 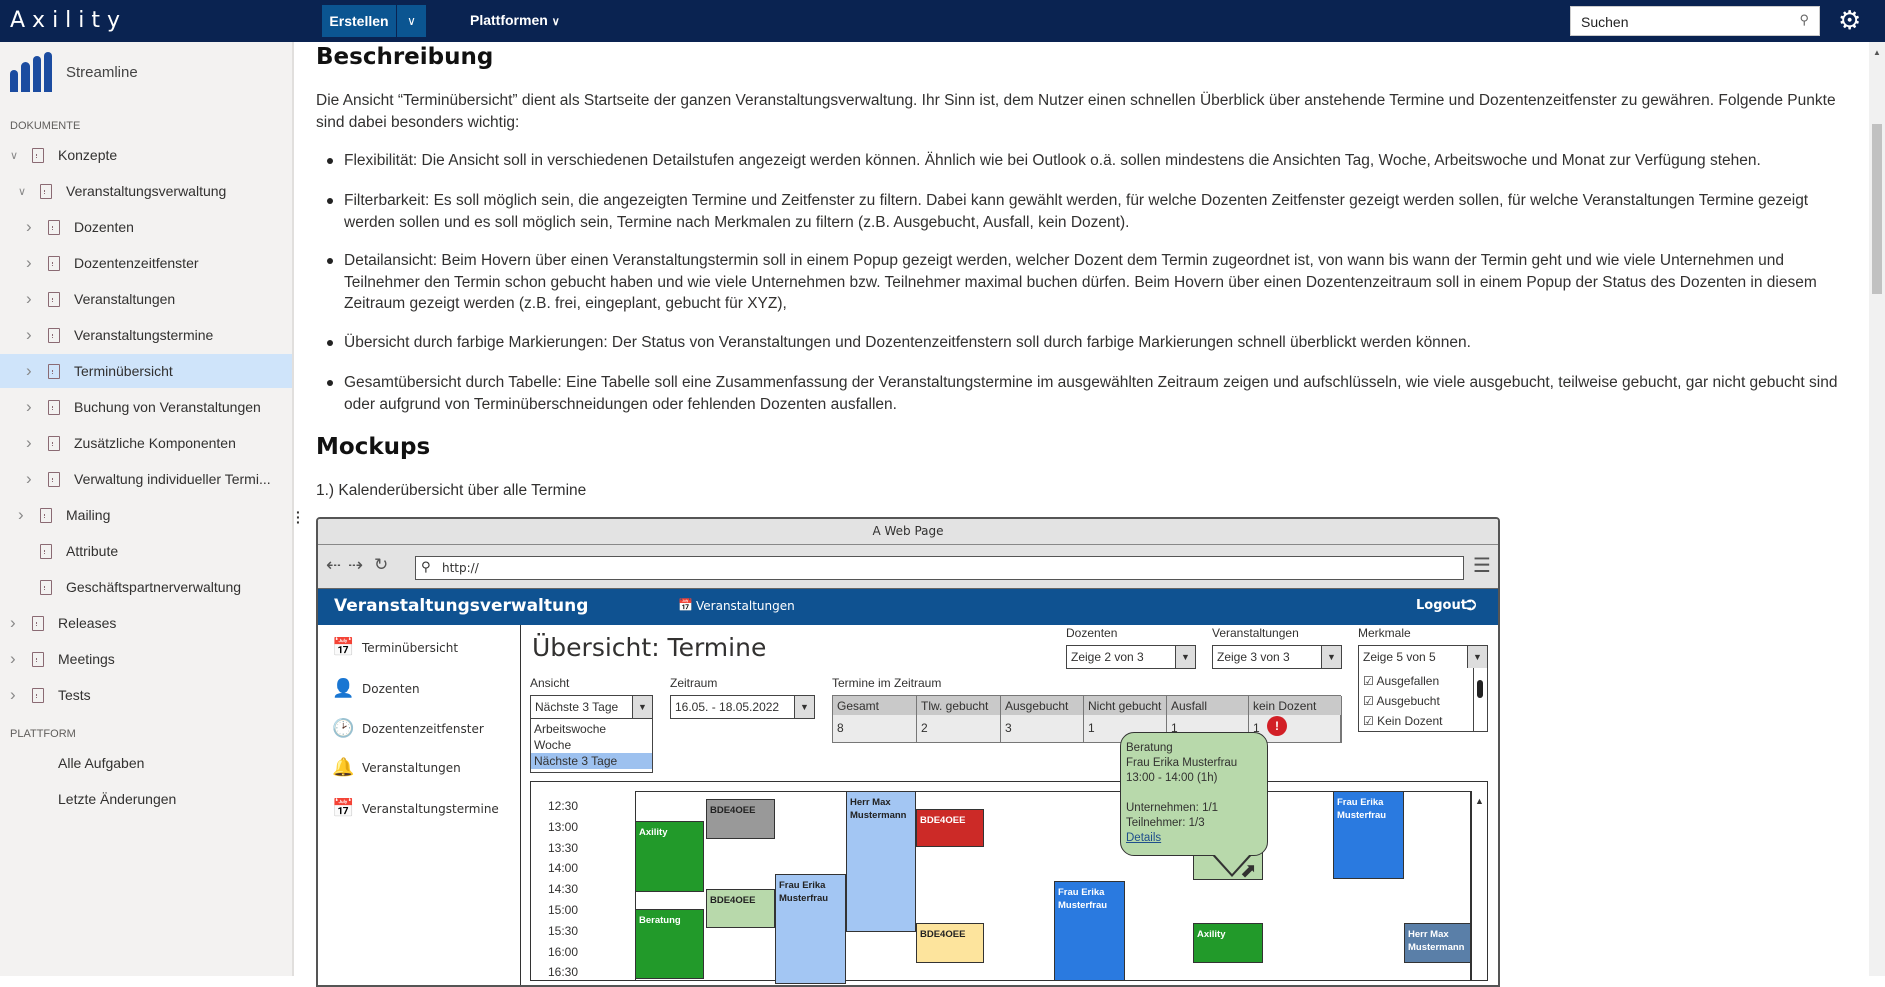 I want to click on sidebar-item: Attribute, so click(x=146, y=551).